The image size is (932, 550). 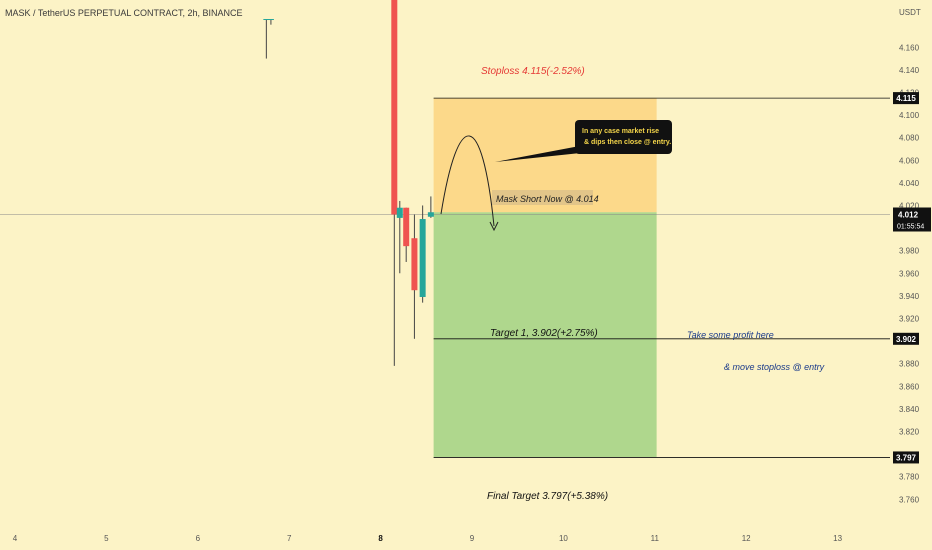 I want to click on price-tick-label: 3.840, so click(x=909, y=409).